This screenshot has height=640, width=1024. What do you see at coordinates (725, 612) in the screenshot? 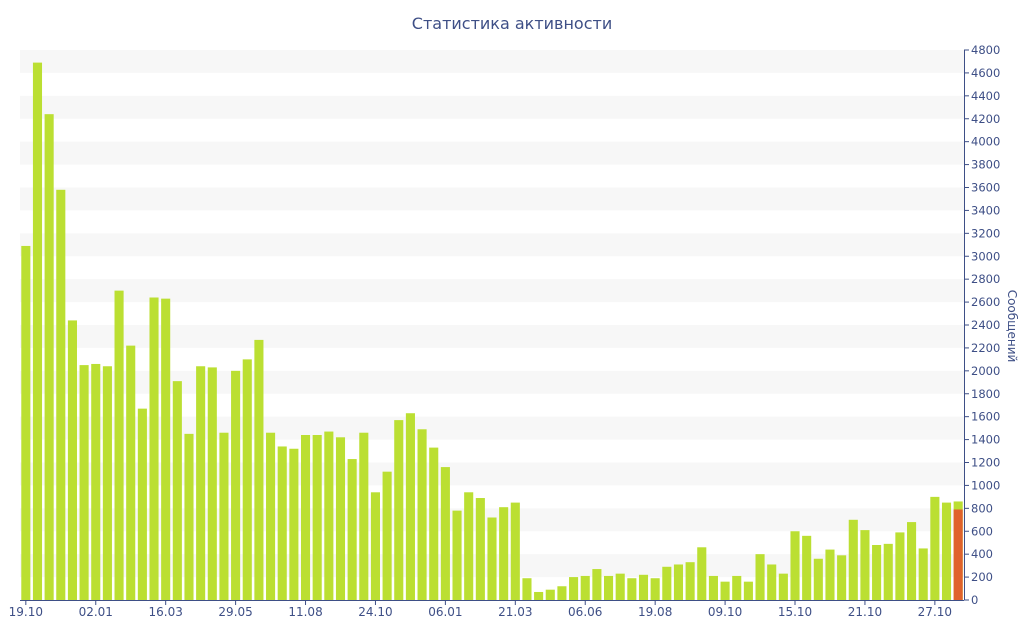
I see `x-tick-label: 09.10` at bounding box center [725, 612].